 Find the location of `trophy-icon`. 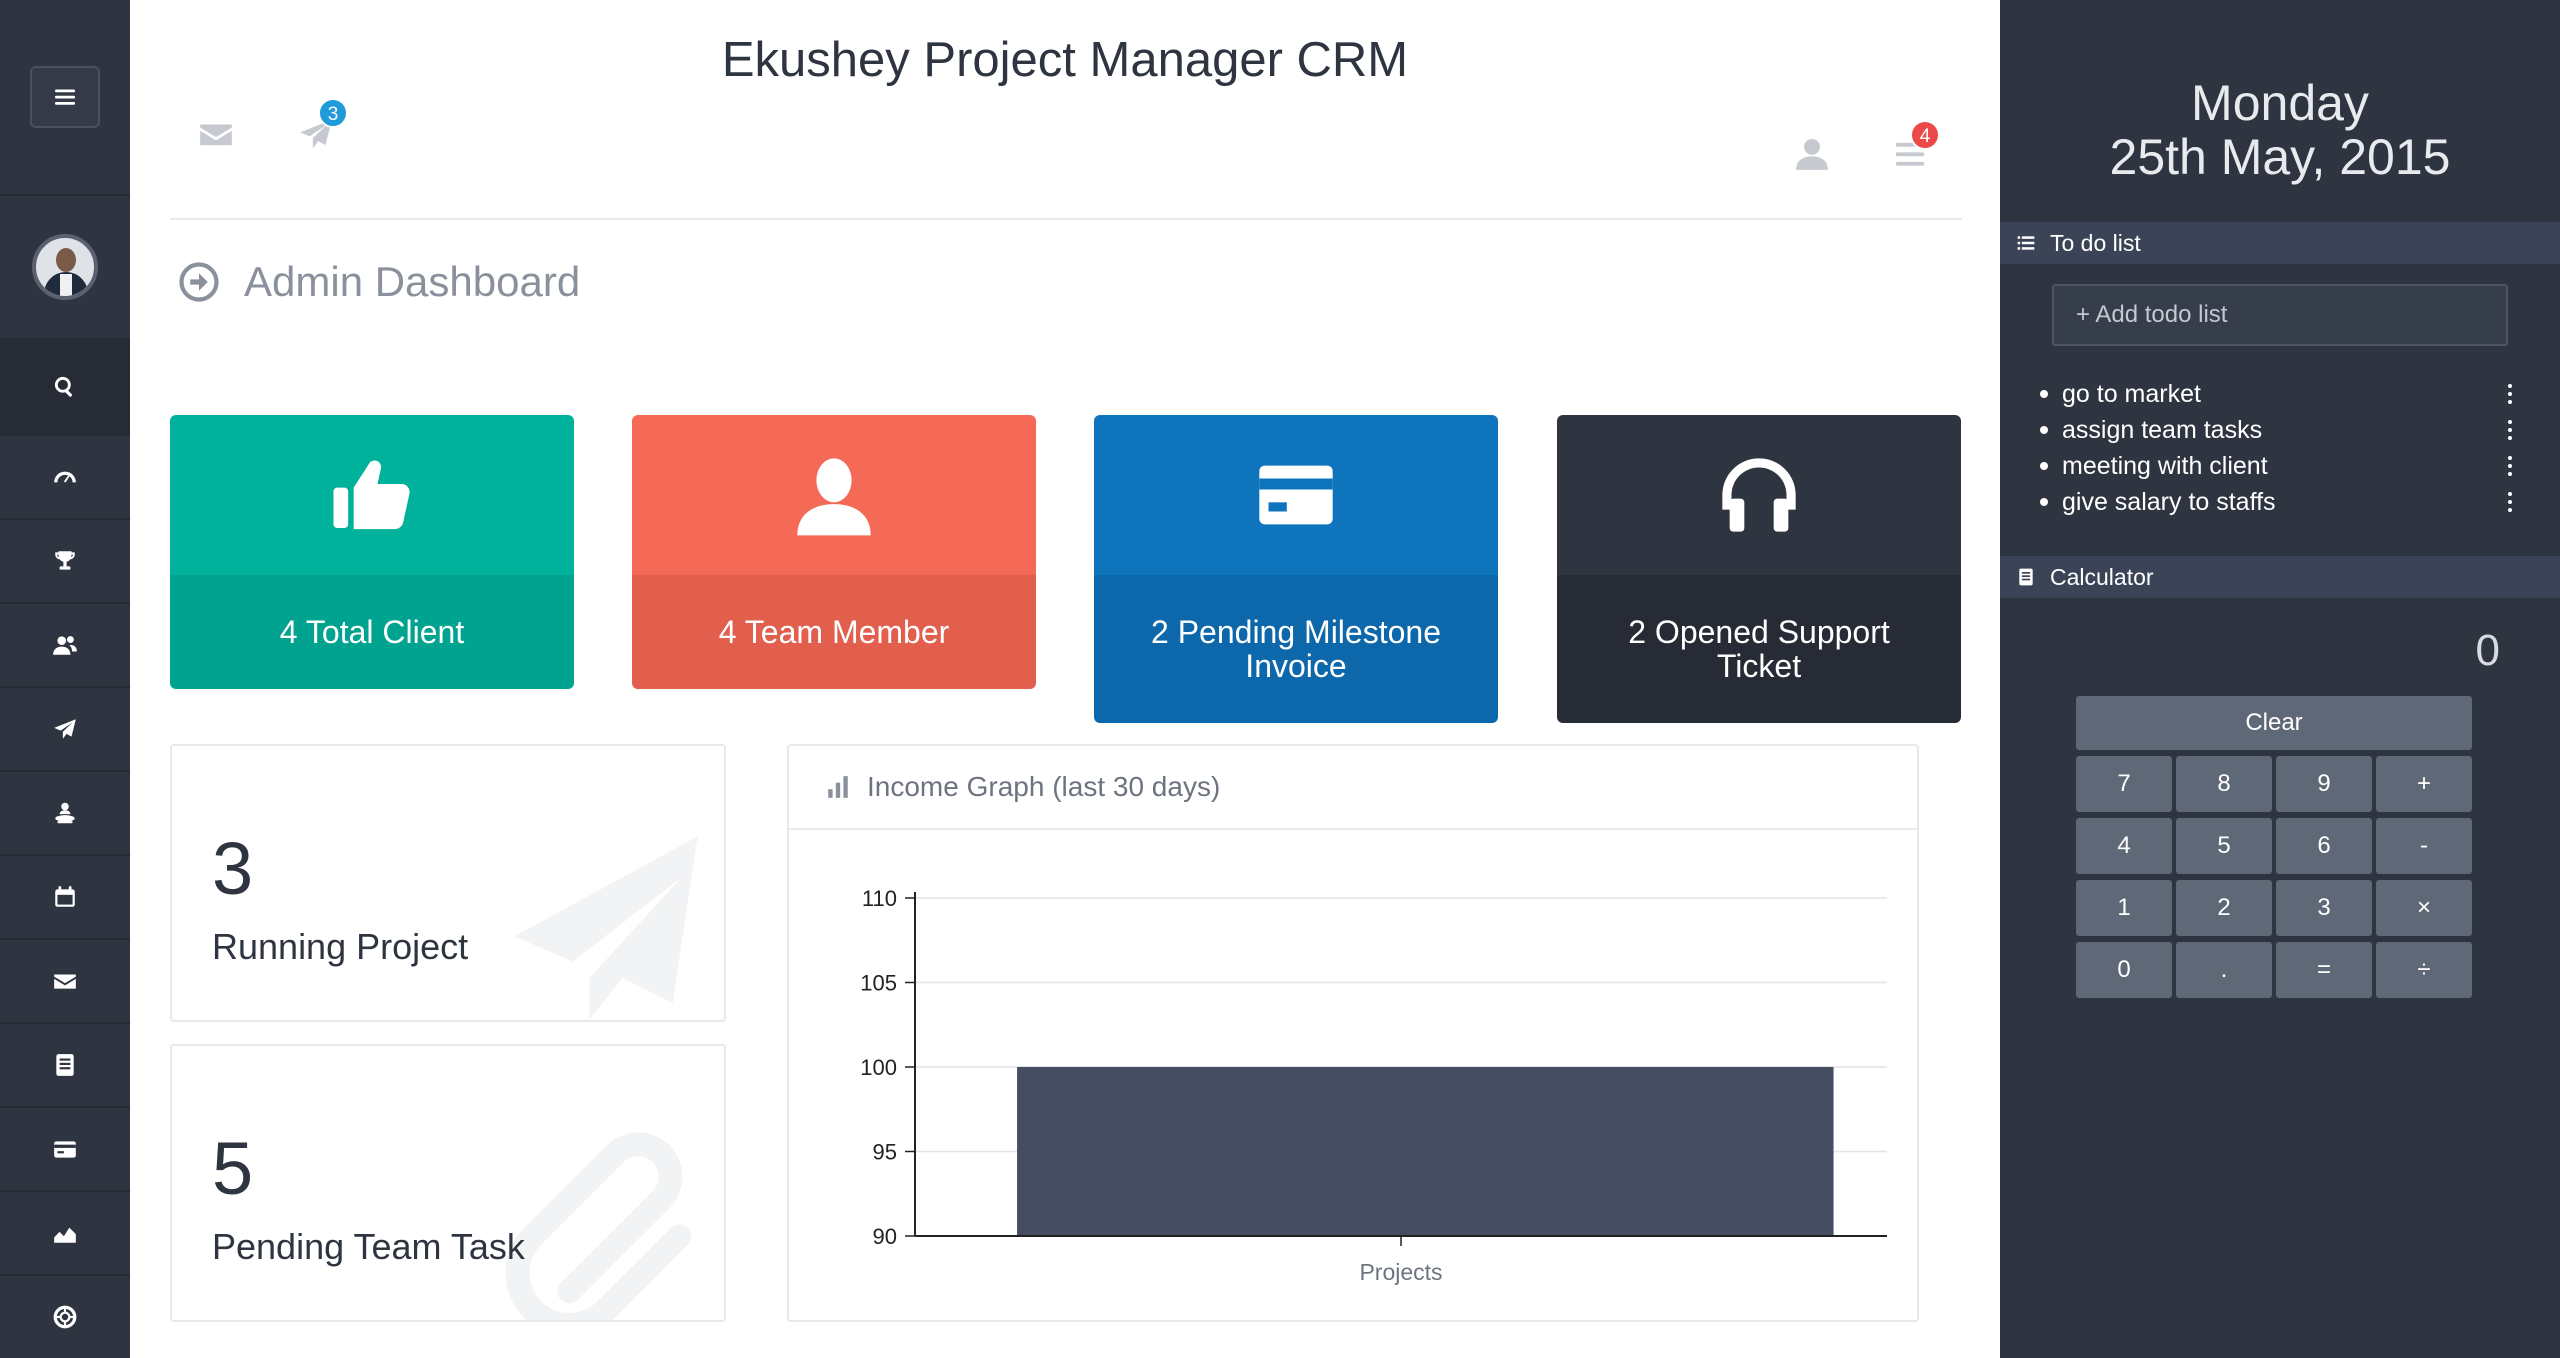

trophy-icon is located at coordinates (65, 560).